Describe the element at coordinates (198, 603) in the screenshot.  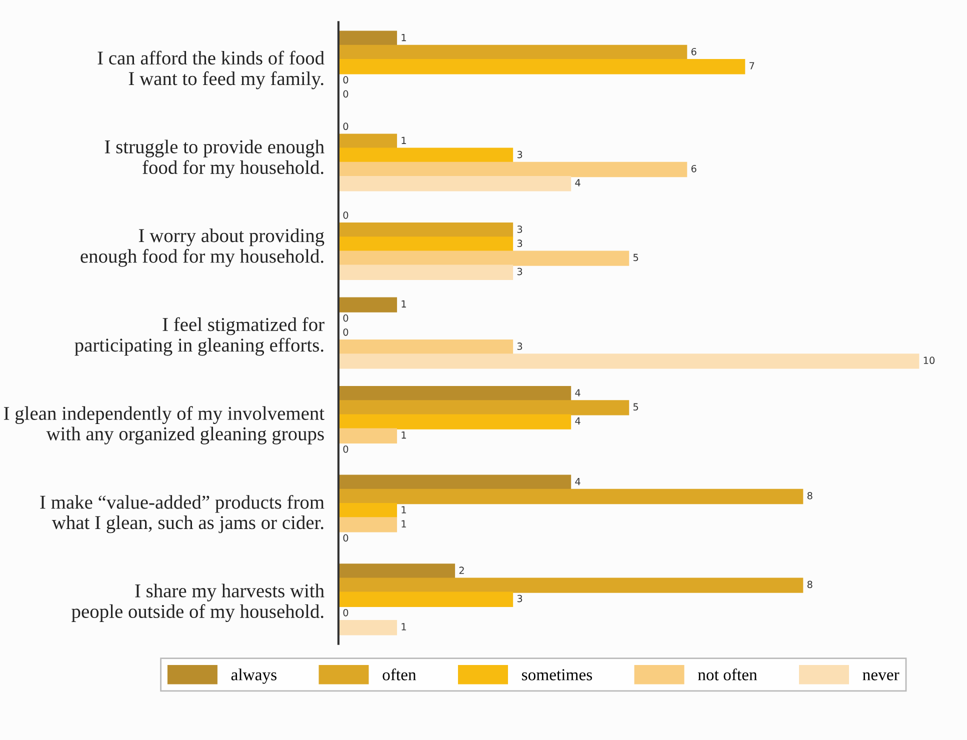
I see `y-tick-label: I share my harvests with people outside of my household.` at that location.